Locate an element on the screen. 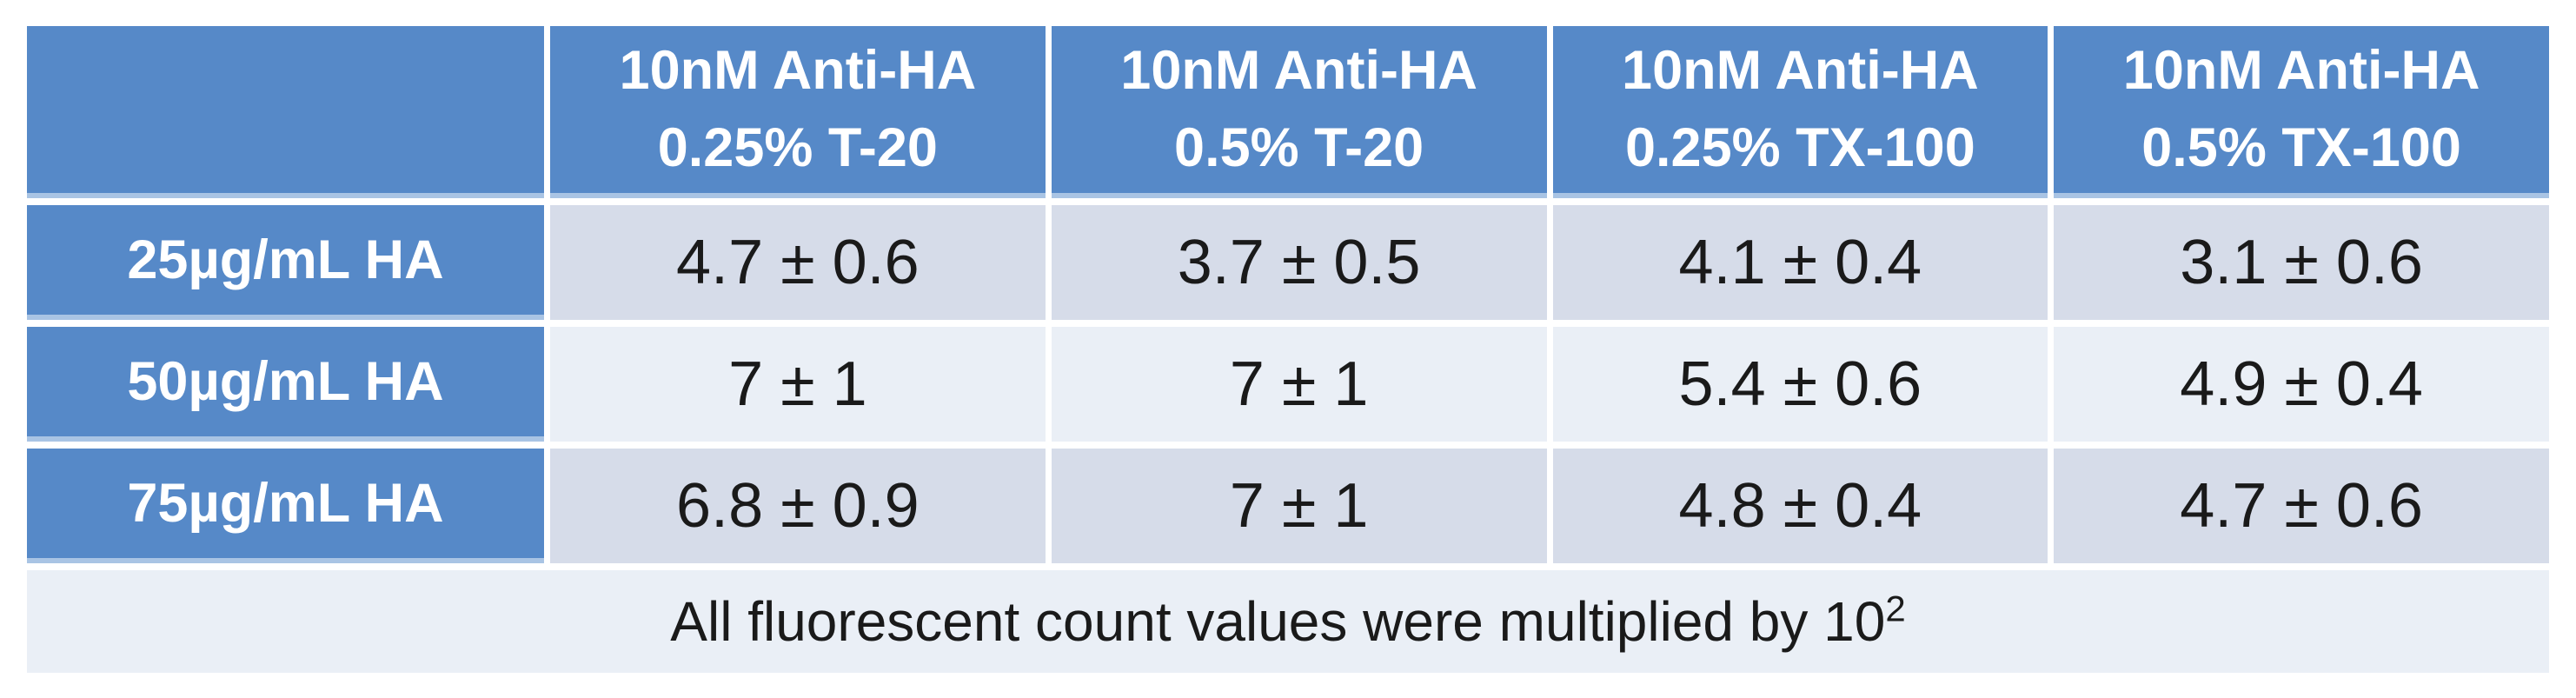  row-label: 75µg/mL HA is located at coordinates (285, 506).